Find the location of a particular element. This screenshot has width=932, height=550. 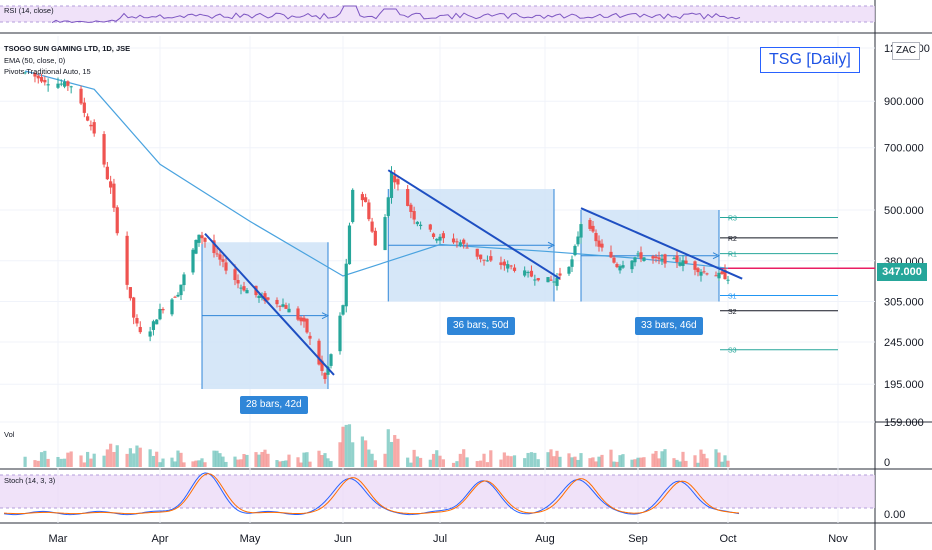

stoch-band is located at coordinates (437, 491).